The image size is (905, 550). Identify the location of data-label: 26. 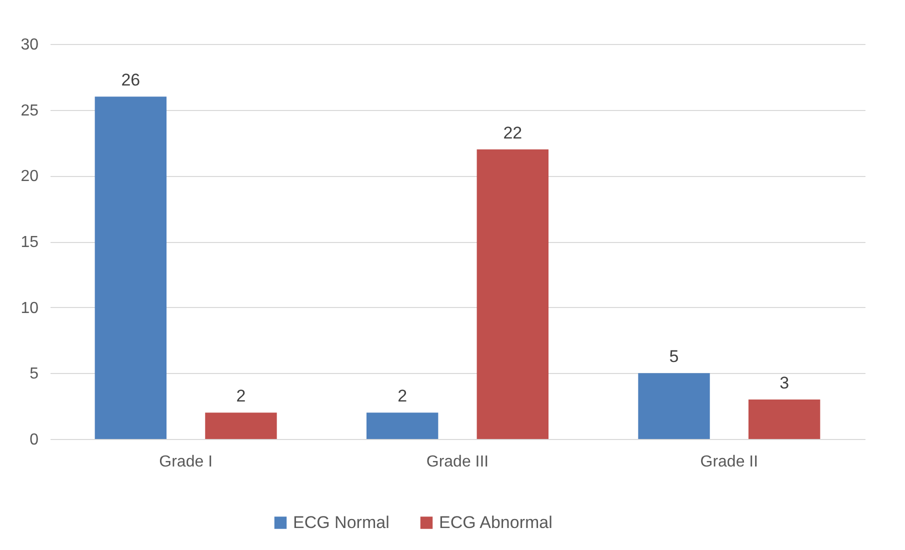
(130, 80).